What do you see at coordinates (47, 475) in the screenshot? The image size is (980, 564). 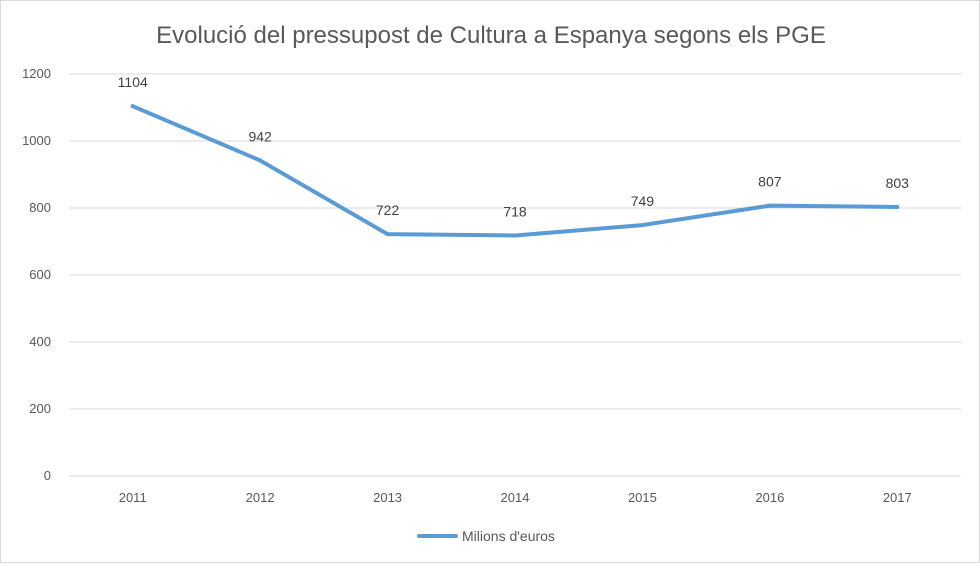 I see `y-tick-label: 0` at bounding box center [47, 475].